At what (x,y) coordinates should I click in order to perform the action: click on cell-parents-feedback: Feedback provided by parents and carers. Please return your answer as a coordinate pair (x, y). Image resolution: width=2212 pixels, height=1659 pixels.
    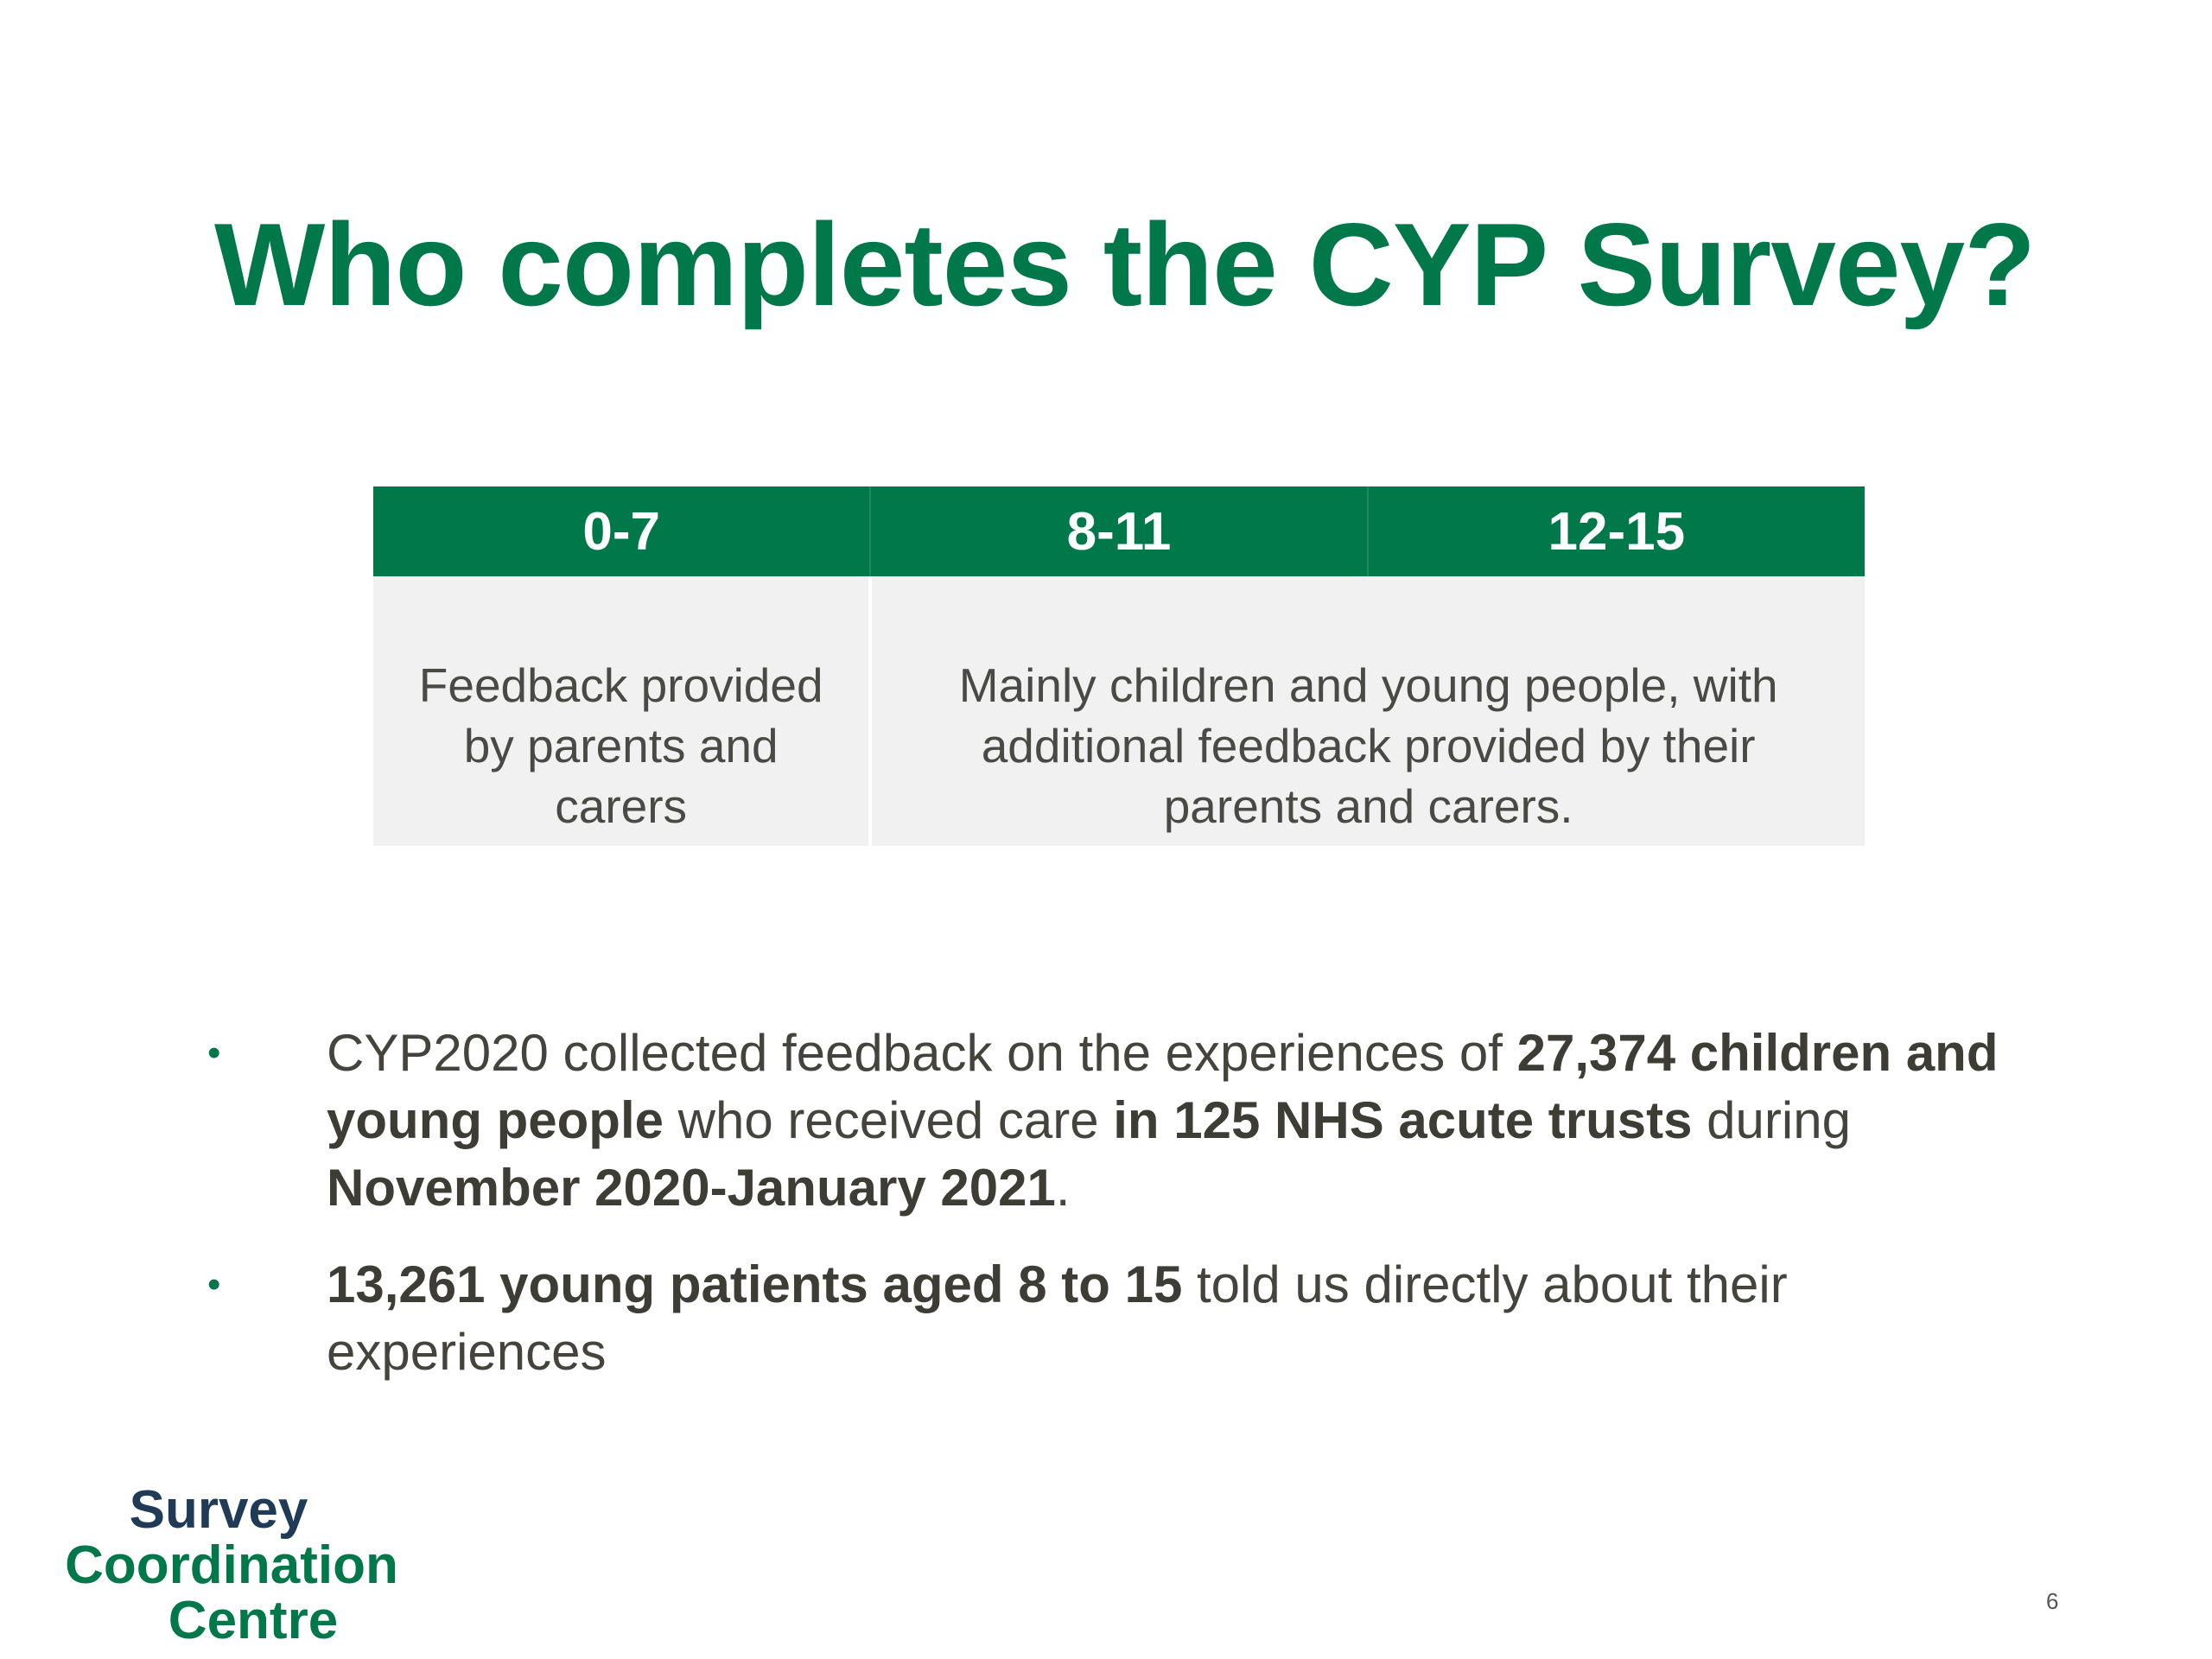
    Looking at the image, I should click on (623, 711).